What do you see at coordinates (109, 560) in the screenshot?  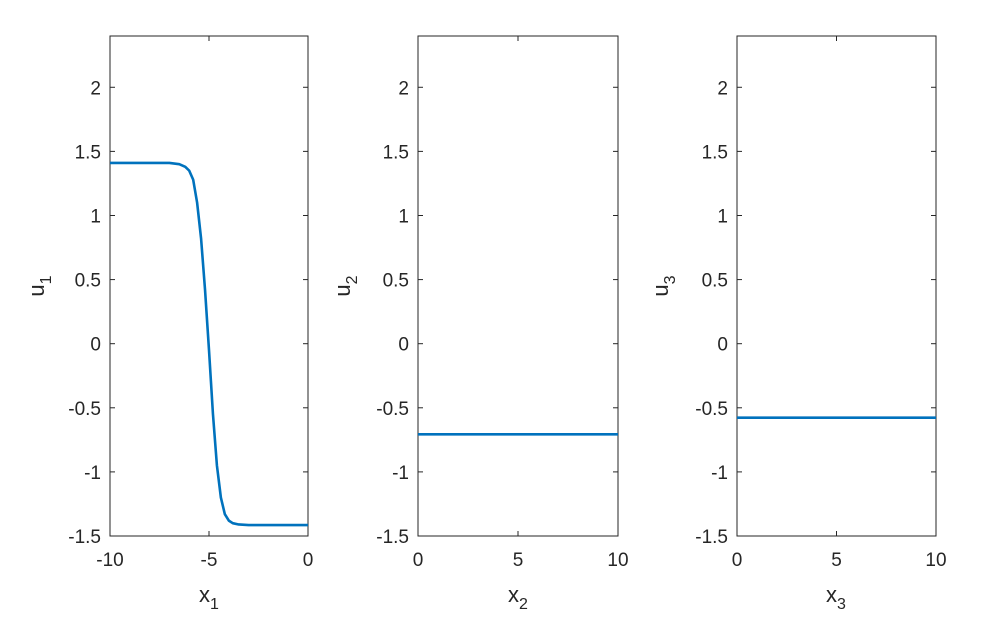 I see `x-tick-label: -10` at bounding box center [109, 560].